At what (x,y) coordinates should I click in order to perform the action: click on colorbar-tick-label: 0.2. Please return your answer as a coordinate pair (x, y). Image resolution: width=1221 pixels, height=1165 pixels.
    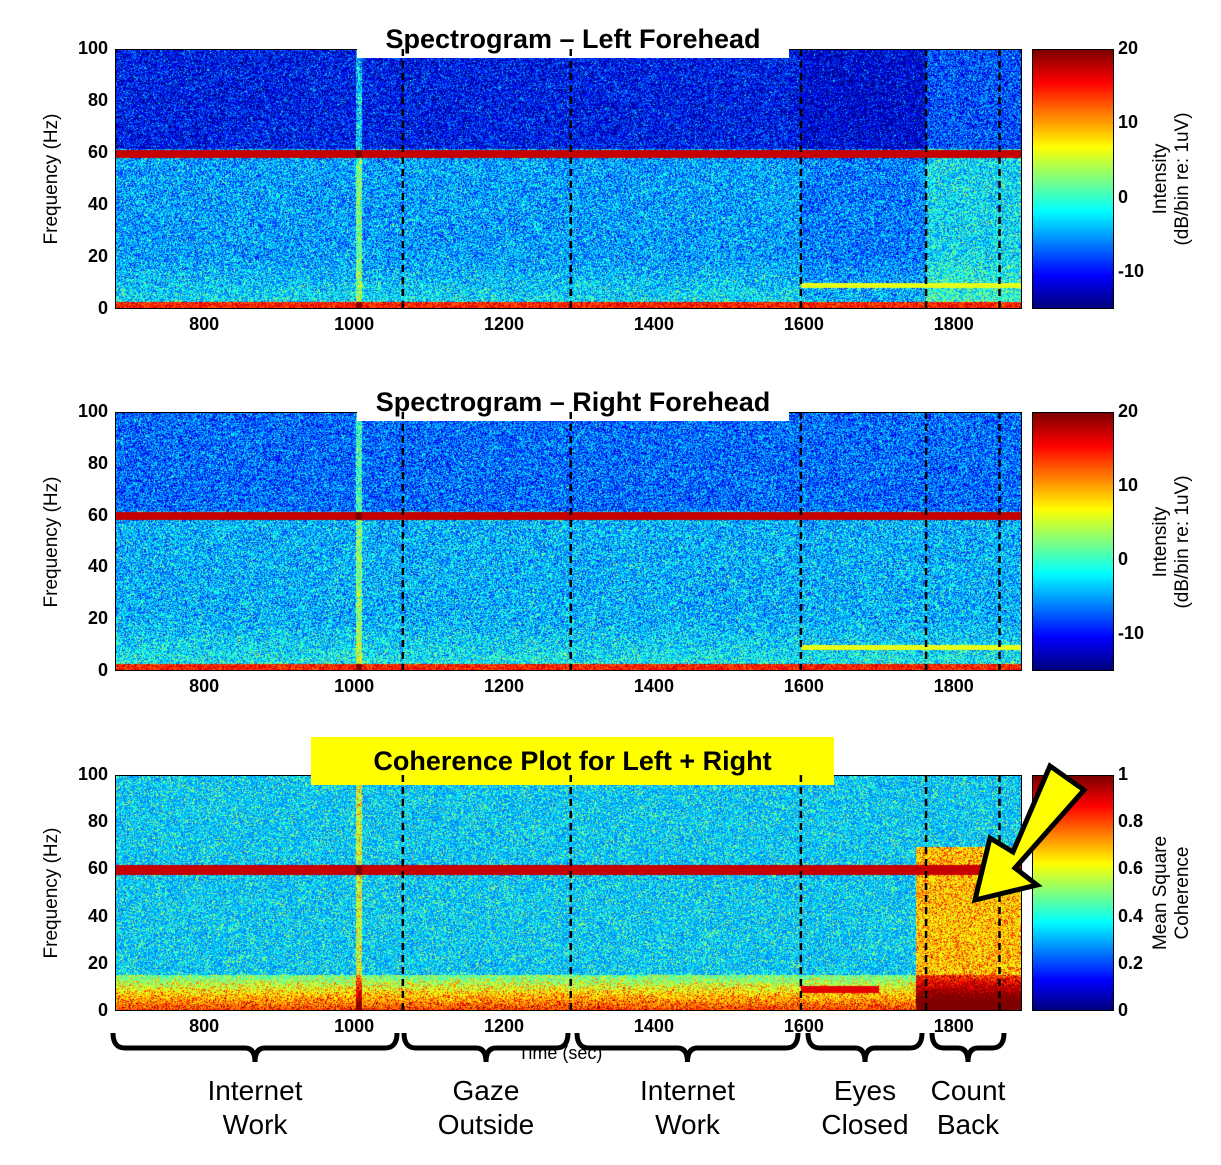
    Looking at the image, I should click on (1131, 962).